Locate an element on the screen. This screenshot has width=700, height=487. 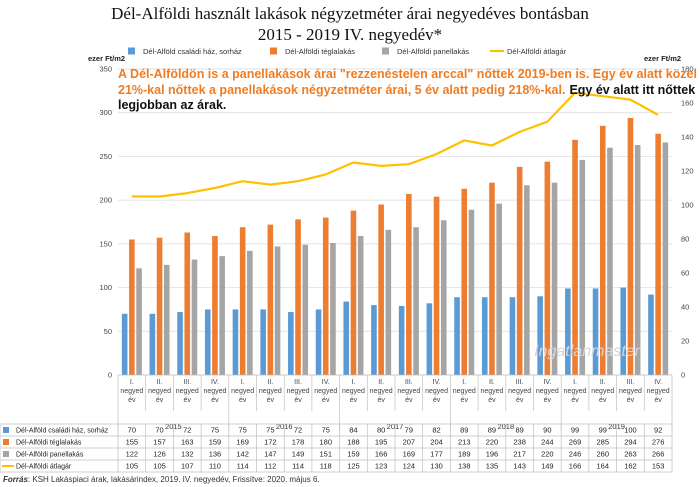
bar-s2-q9 is located at coordinates (388, 302).